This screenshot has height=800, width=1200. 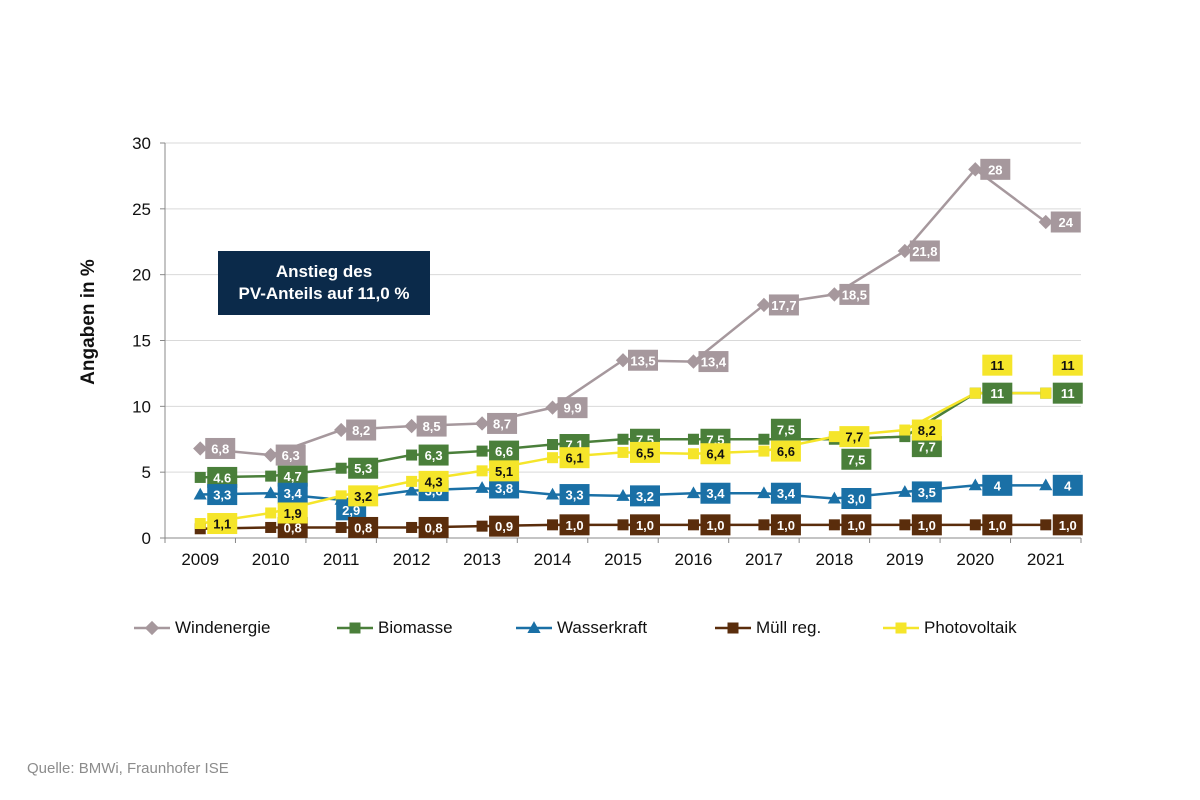 I want to click on data-label: 4, so click(x=1068, y=485).